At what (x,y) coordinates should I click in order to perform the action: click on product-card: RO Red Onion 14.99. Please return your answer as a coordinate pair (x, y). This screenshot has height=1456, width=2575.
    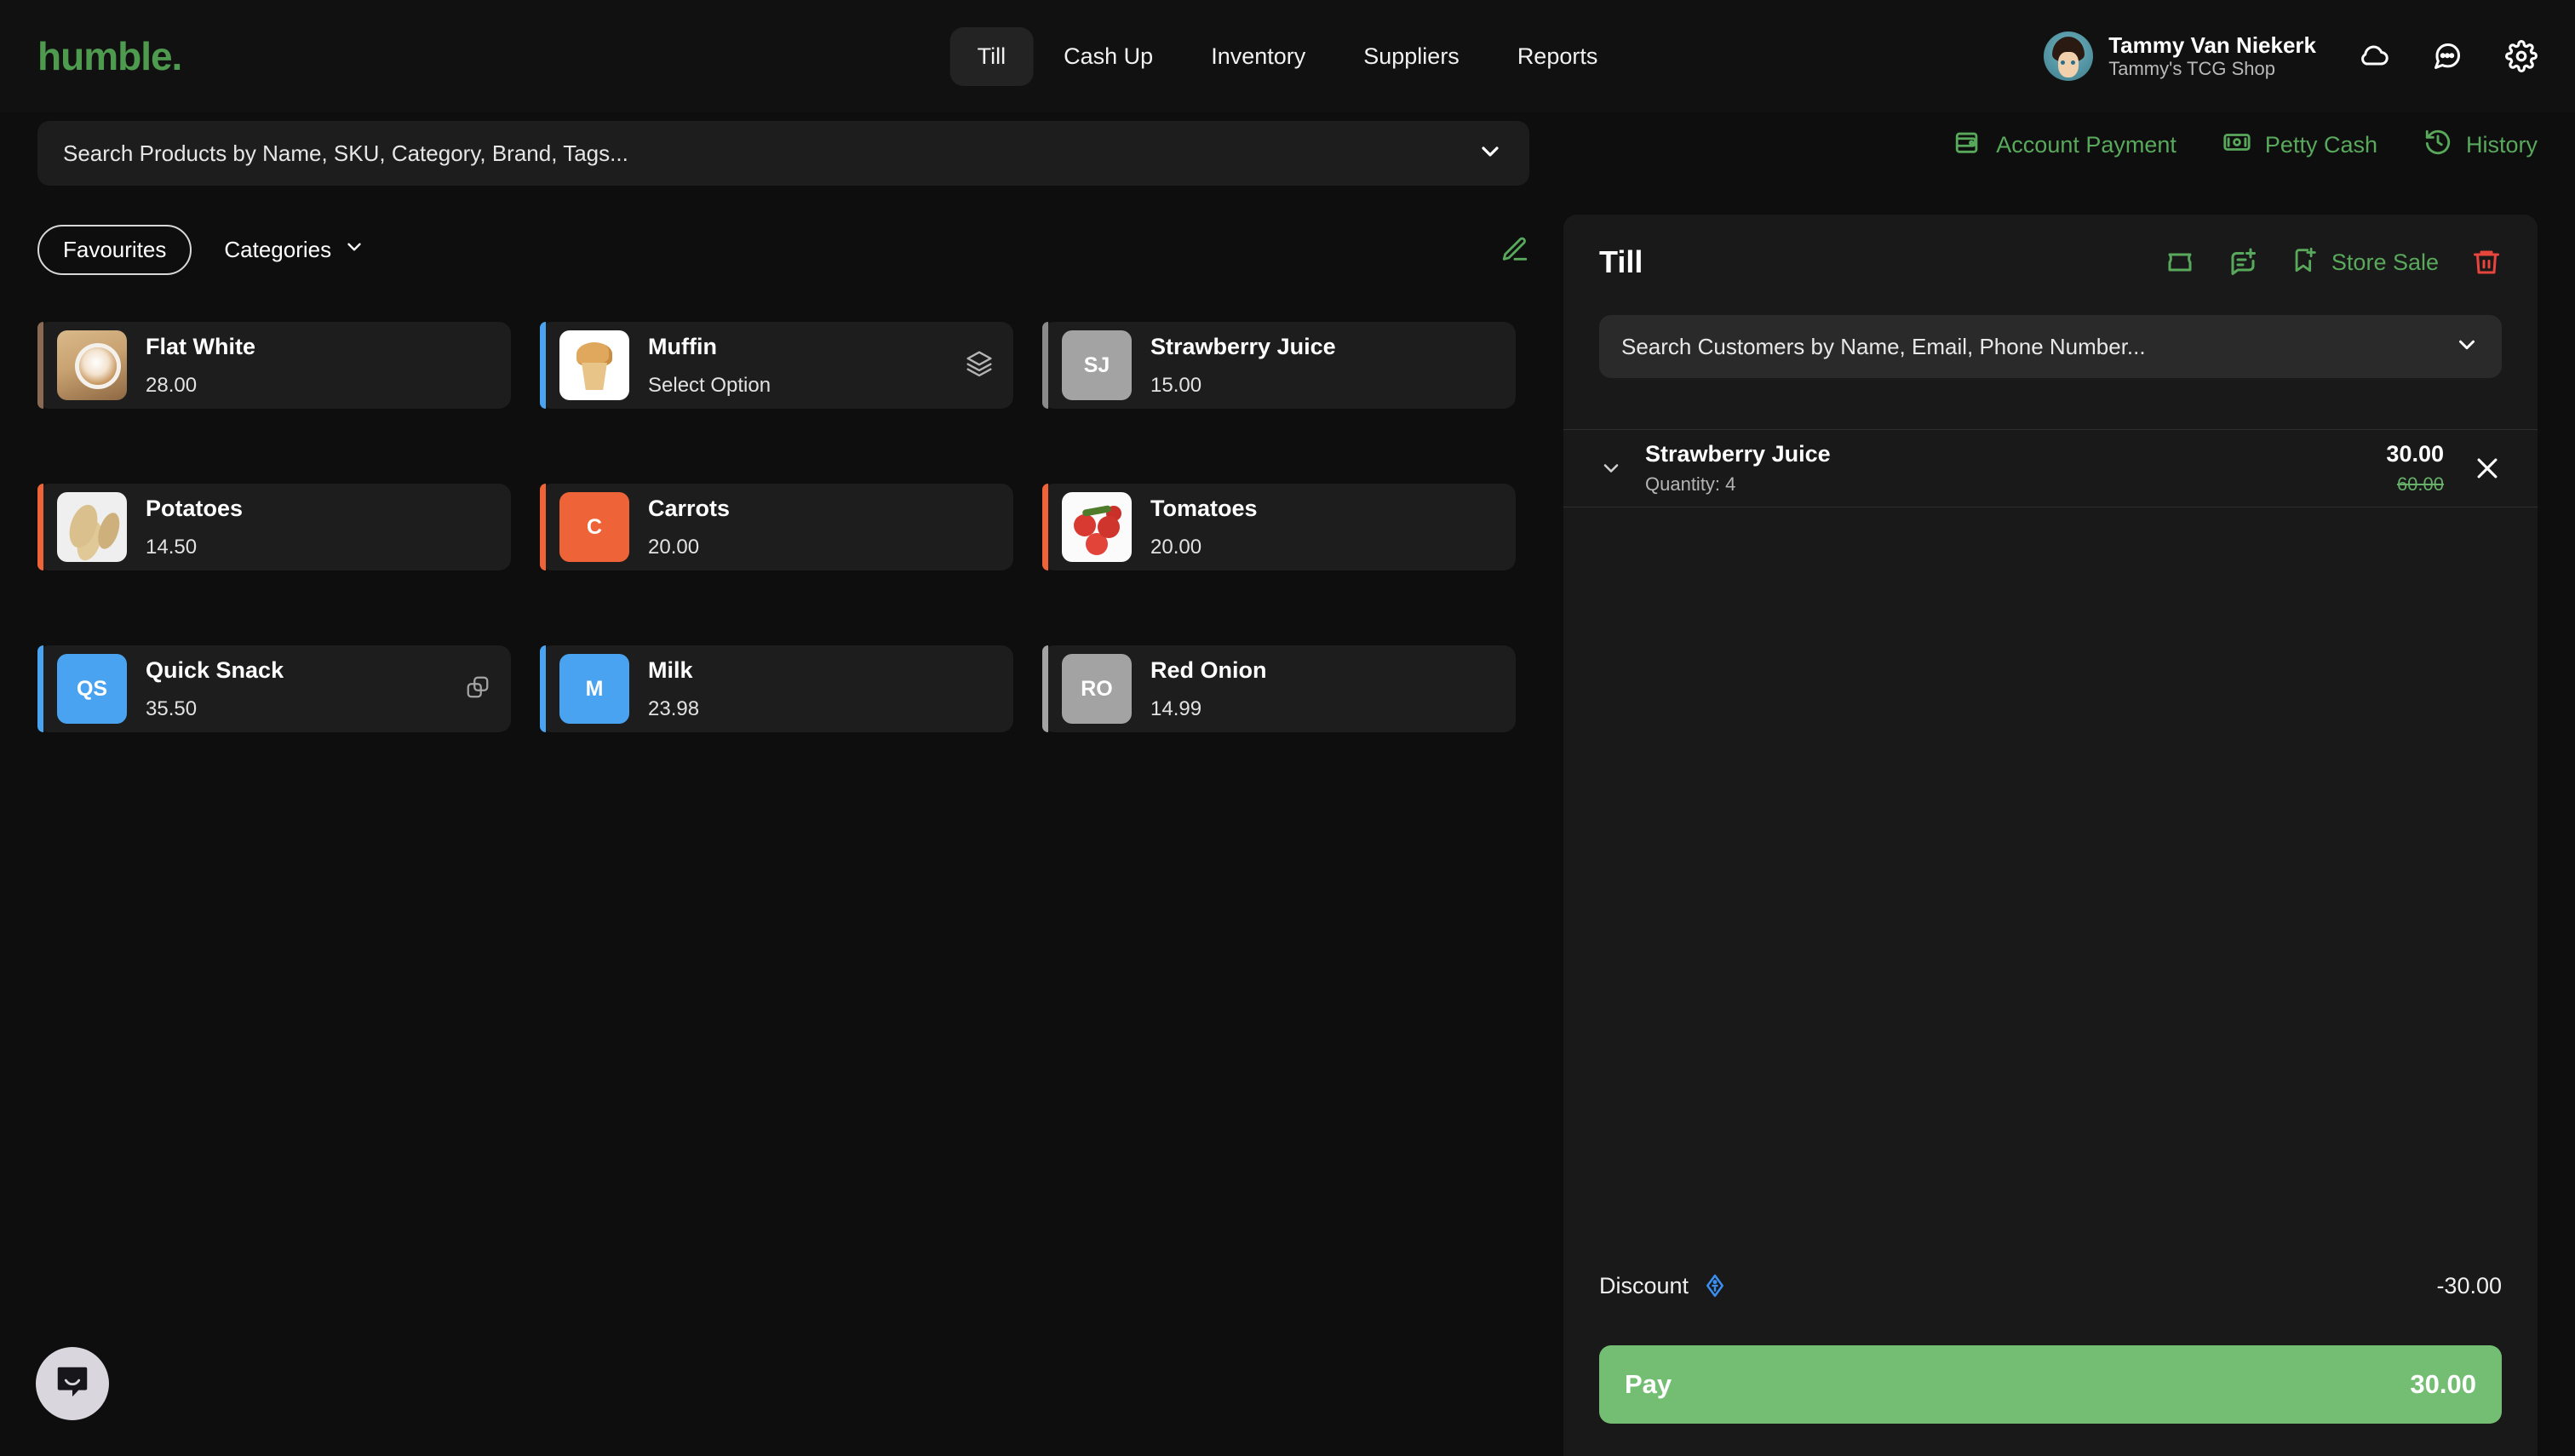
    Looking at the image, I should click on (1279, 688).